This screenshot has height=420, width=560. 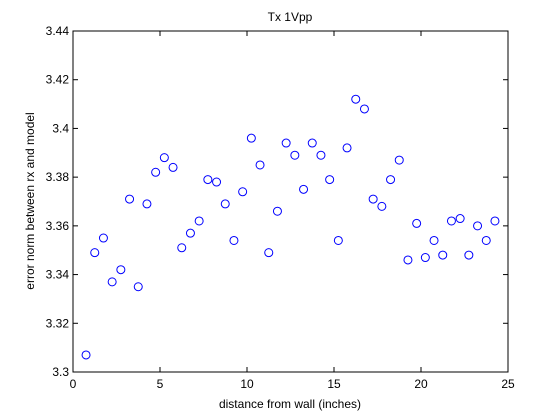 What do you see at coordinates (60, 128) in the screenshot?
I see `y-tick-label: 3.4` at bounding box center [60, 128].